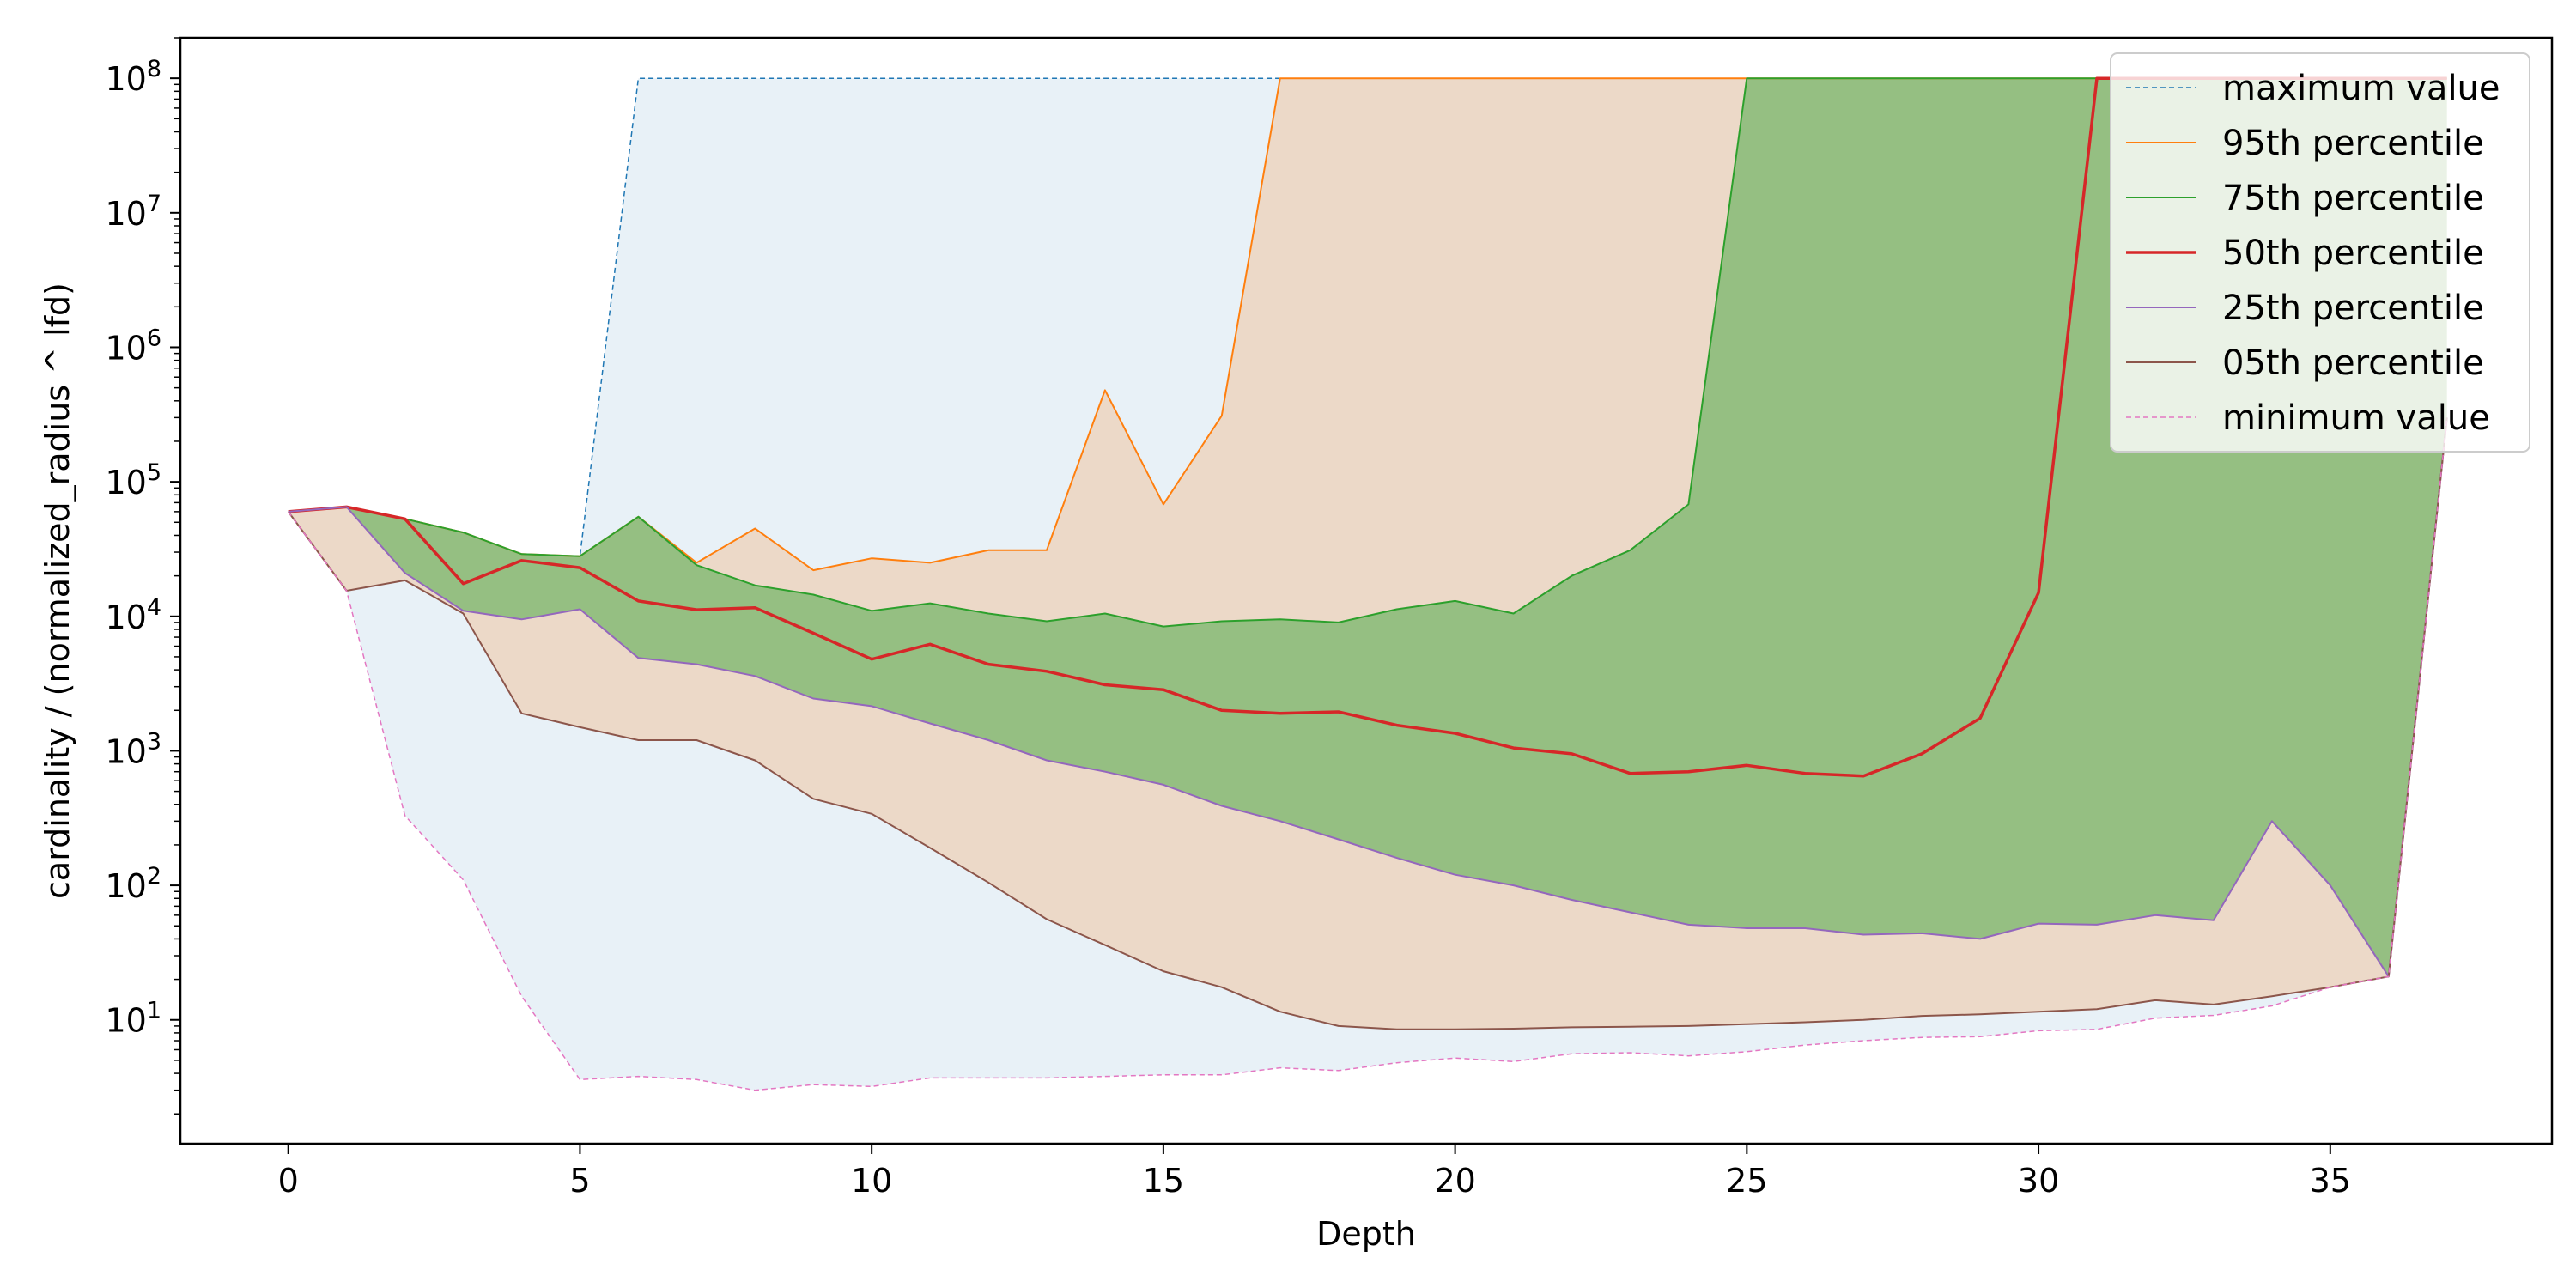 The image size is (2576, 1288). Describe the element at coordinates (872, 1181) in the screenshot. I see `x-tick-label: 10` at that location.